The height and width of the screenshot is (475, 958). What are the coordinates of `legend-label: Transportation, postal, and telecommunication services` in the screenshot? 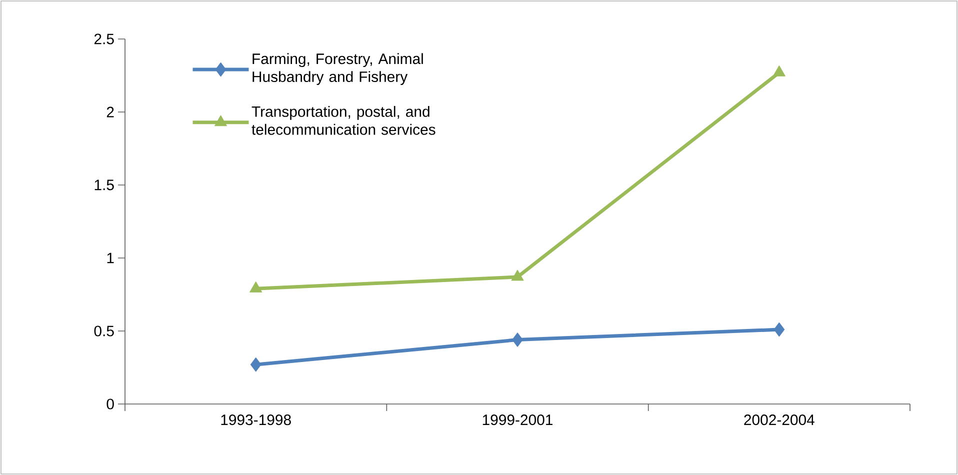 It's located at (344, 120).